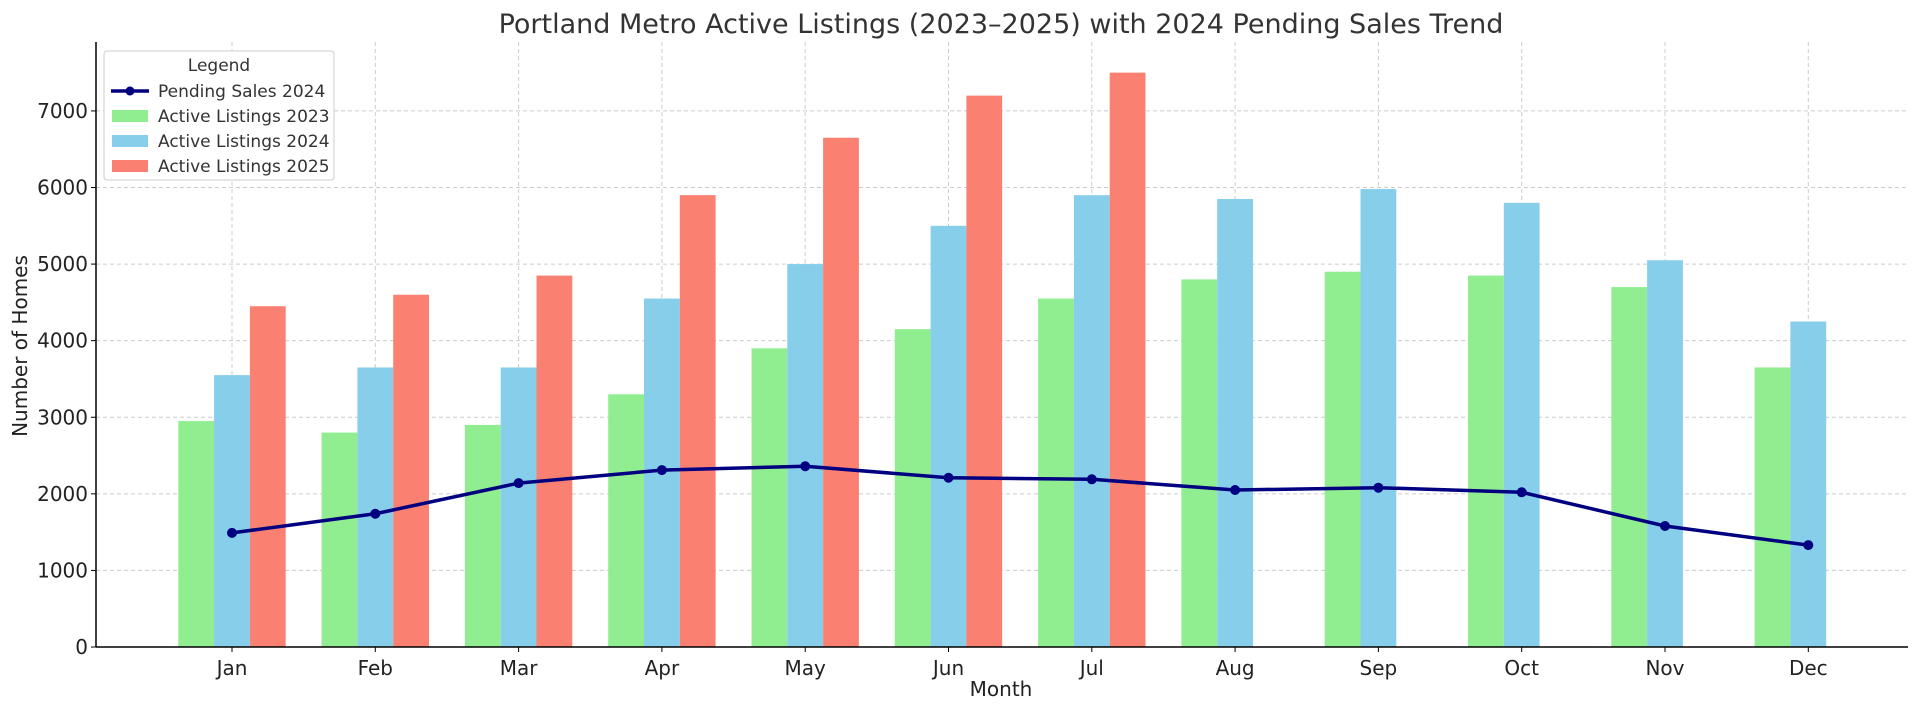 This screenshot has width=1920, height=716. I want to click on legend-box, so click(219, 115).